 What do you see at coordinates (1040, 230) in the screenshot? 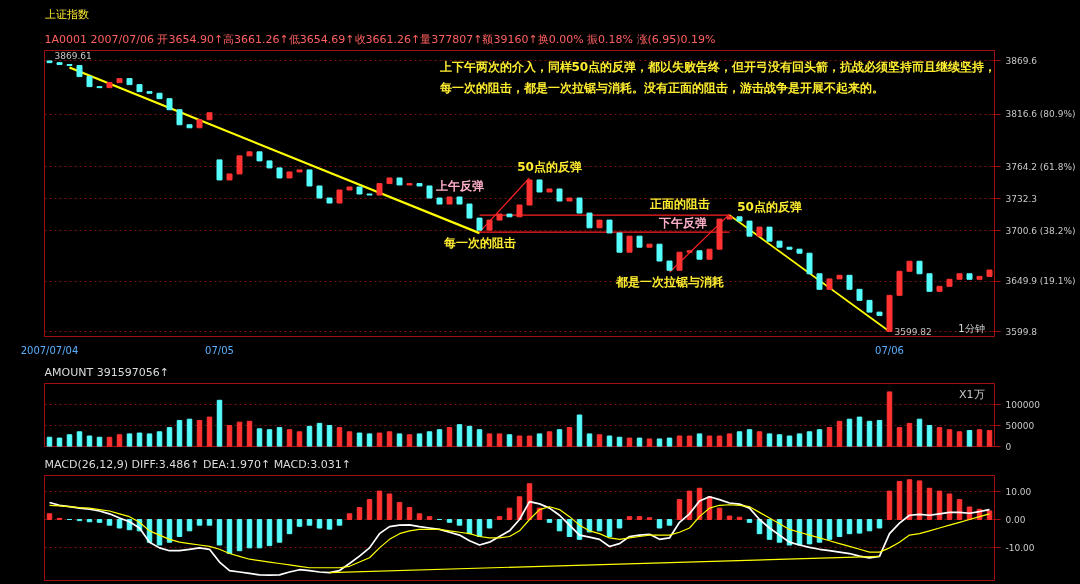
I see `y-tick-label: 3700.6 (38.2%)` at bounding box center [1040, 230].